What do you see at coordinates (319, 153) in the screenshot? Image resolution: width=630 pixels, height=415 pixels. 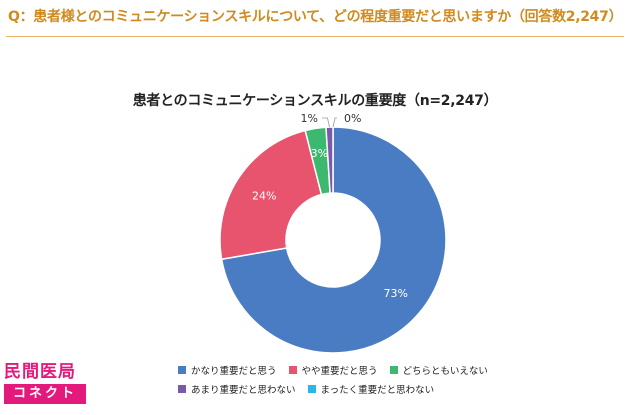 I see `slice-value-label: 3%` at bounding box center [319, 153].